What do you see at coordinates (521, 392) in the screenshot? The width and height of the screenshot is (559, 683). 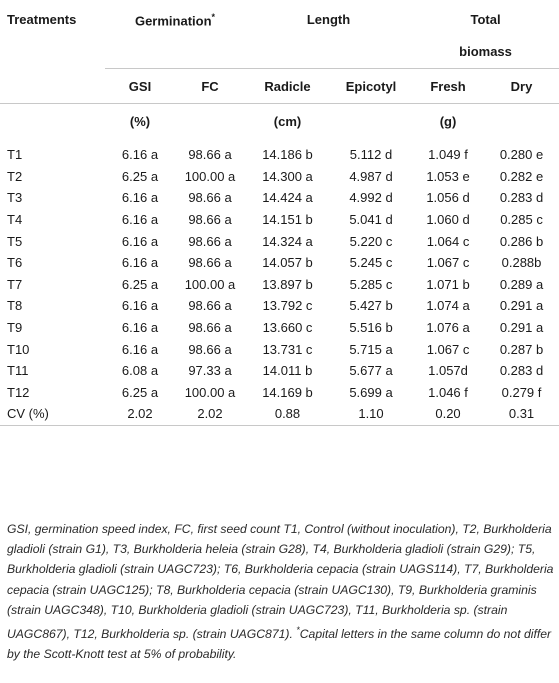 I see `table-cell: 0.279 f` at bounding box center [521, 392].